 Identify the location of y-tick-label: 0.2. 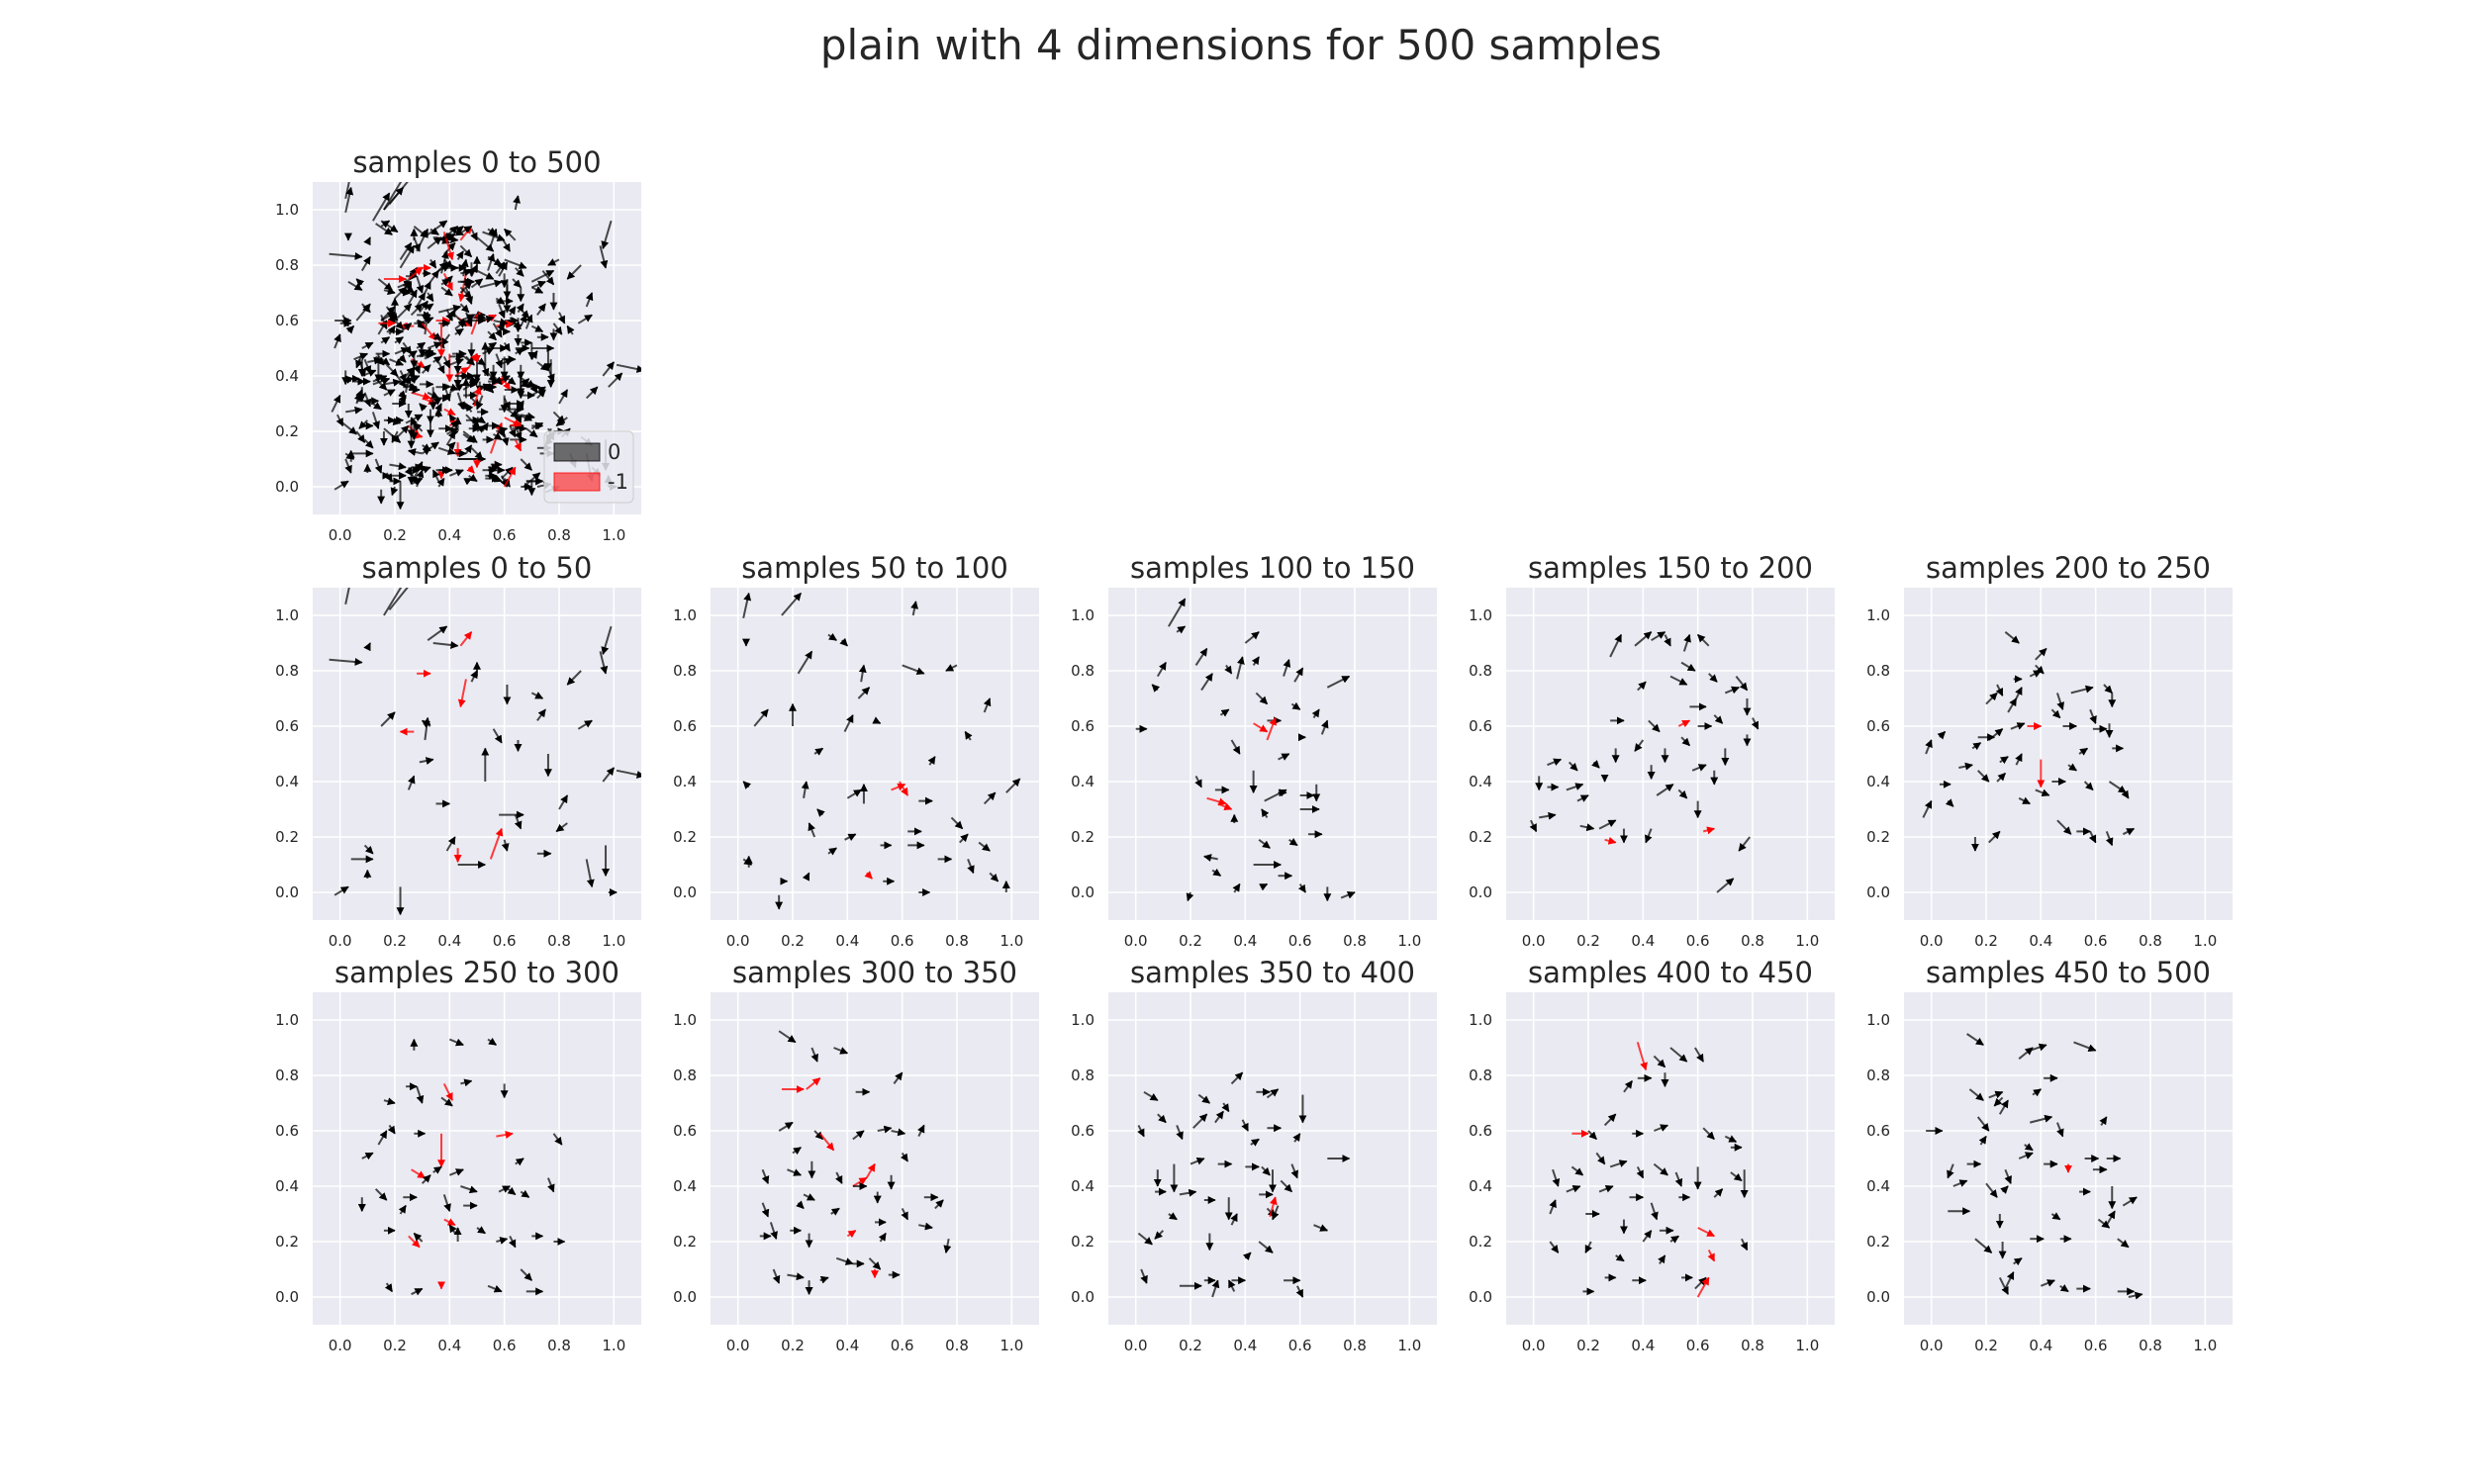
(1480, 1242).